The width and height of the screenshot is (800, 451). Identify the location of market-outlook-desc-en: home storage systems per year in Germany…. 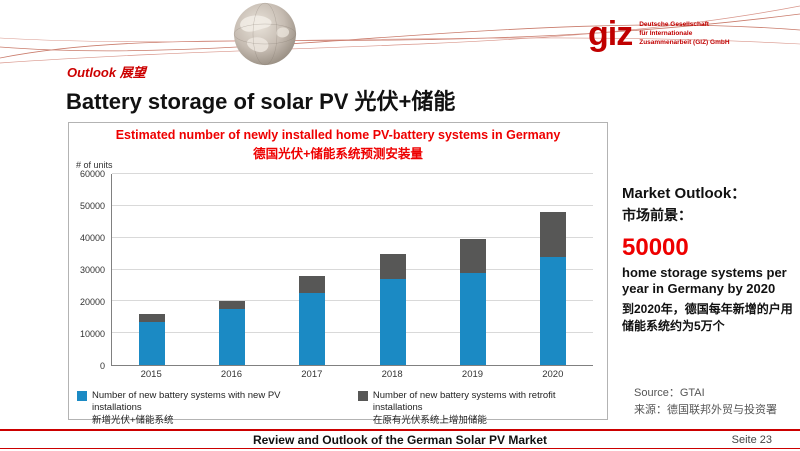
(704, 280).